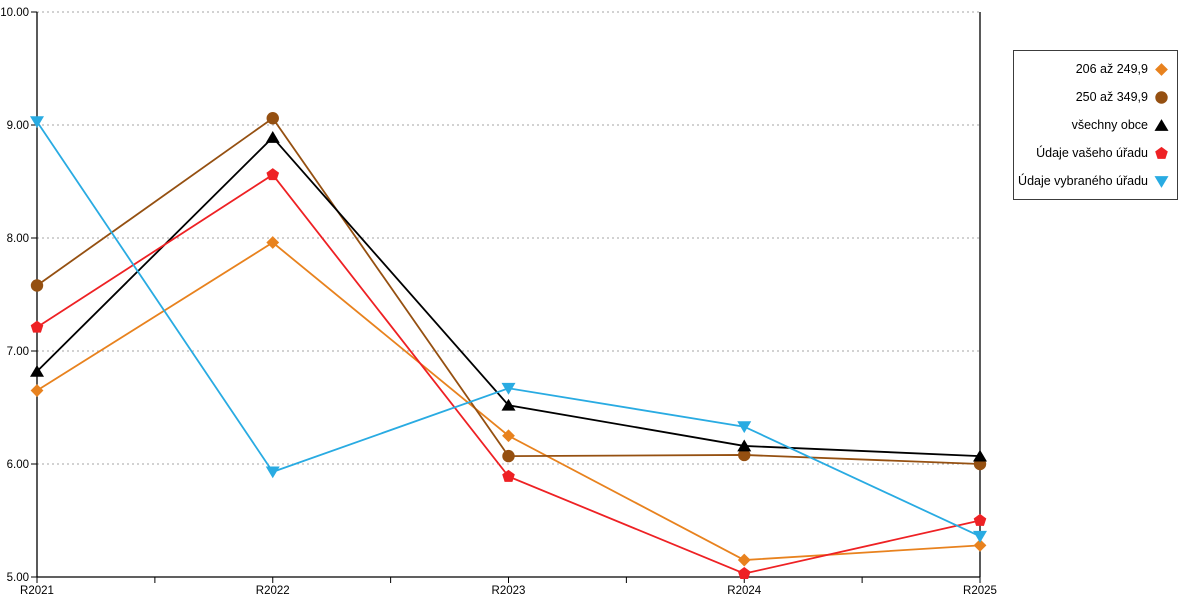 Image resolution: width=1200 pixels, height=600 pixels. I want to click on legend-diamond-icon, so click(1161, 69).